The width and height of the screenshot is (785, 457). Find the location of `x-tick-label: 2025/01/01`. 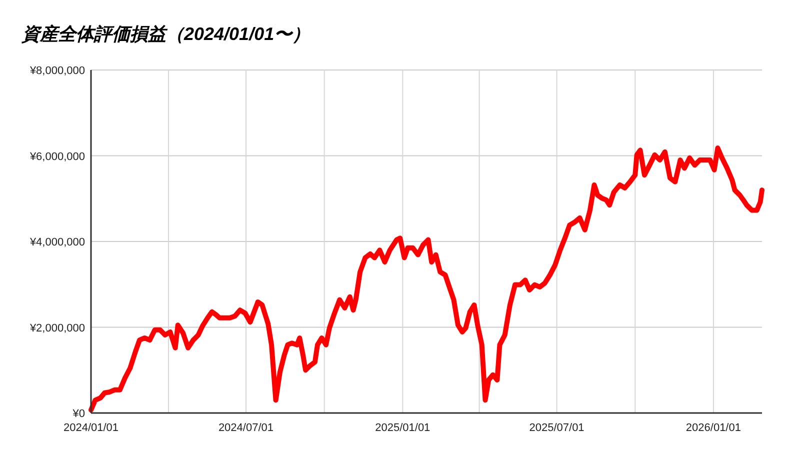

x-tick-label: 2025/01/01 is located at coordinates (402, 428).